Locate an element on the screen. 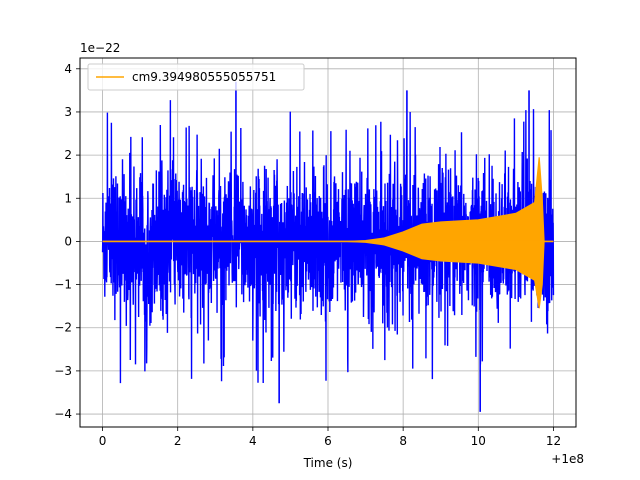  x-tick-label: 0 is located at coordinates (103, 441).